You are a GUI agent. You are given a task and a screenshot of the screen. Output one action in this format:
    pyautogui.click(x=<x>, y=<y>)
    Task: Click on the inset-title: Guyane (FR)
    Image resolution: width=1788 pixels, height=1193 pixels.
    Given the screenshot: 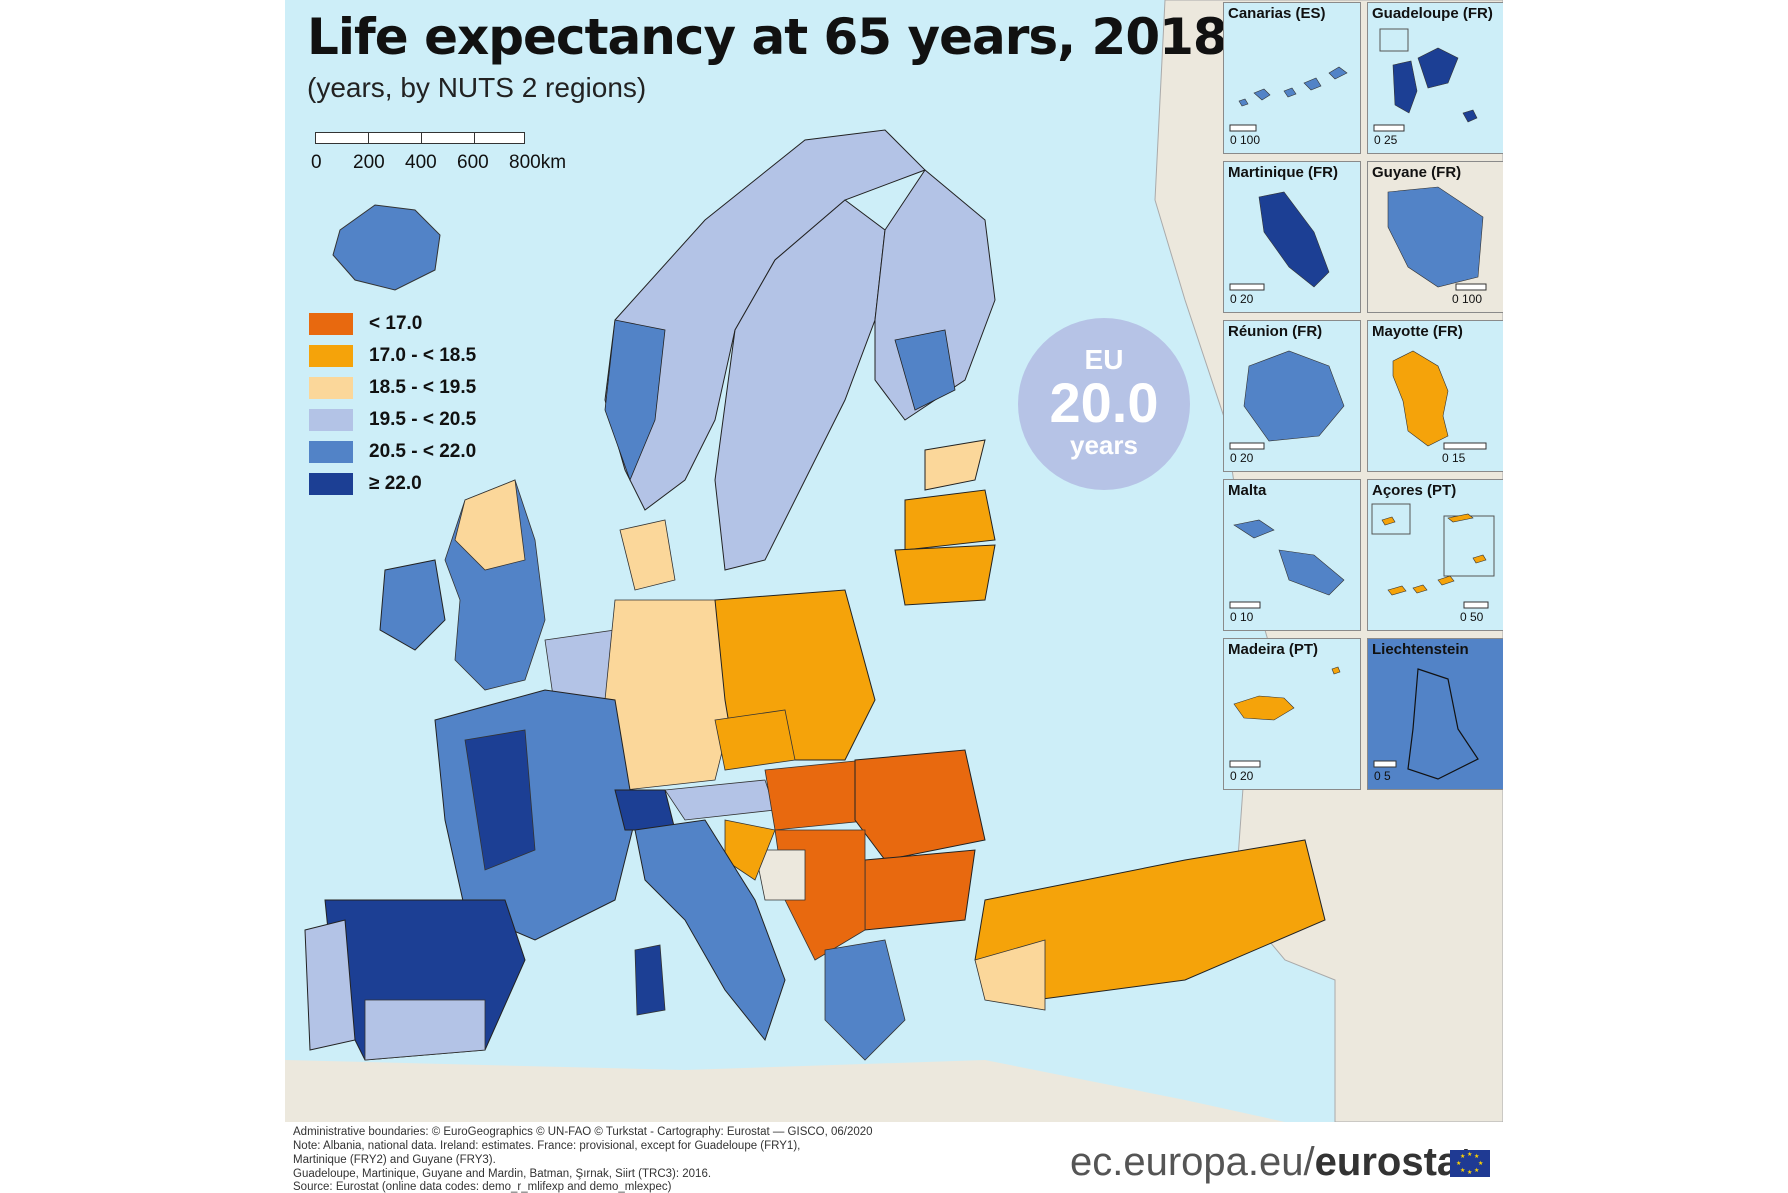 What is the action you would take?
    pyautogui.click(x=1417, y=172)
    